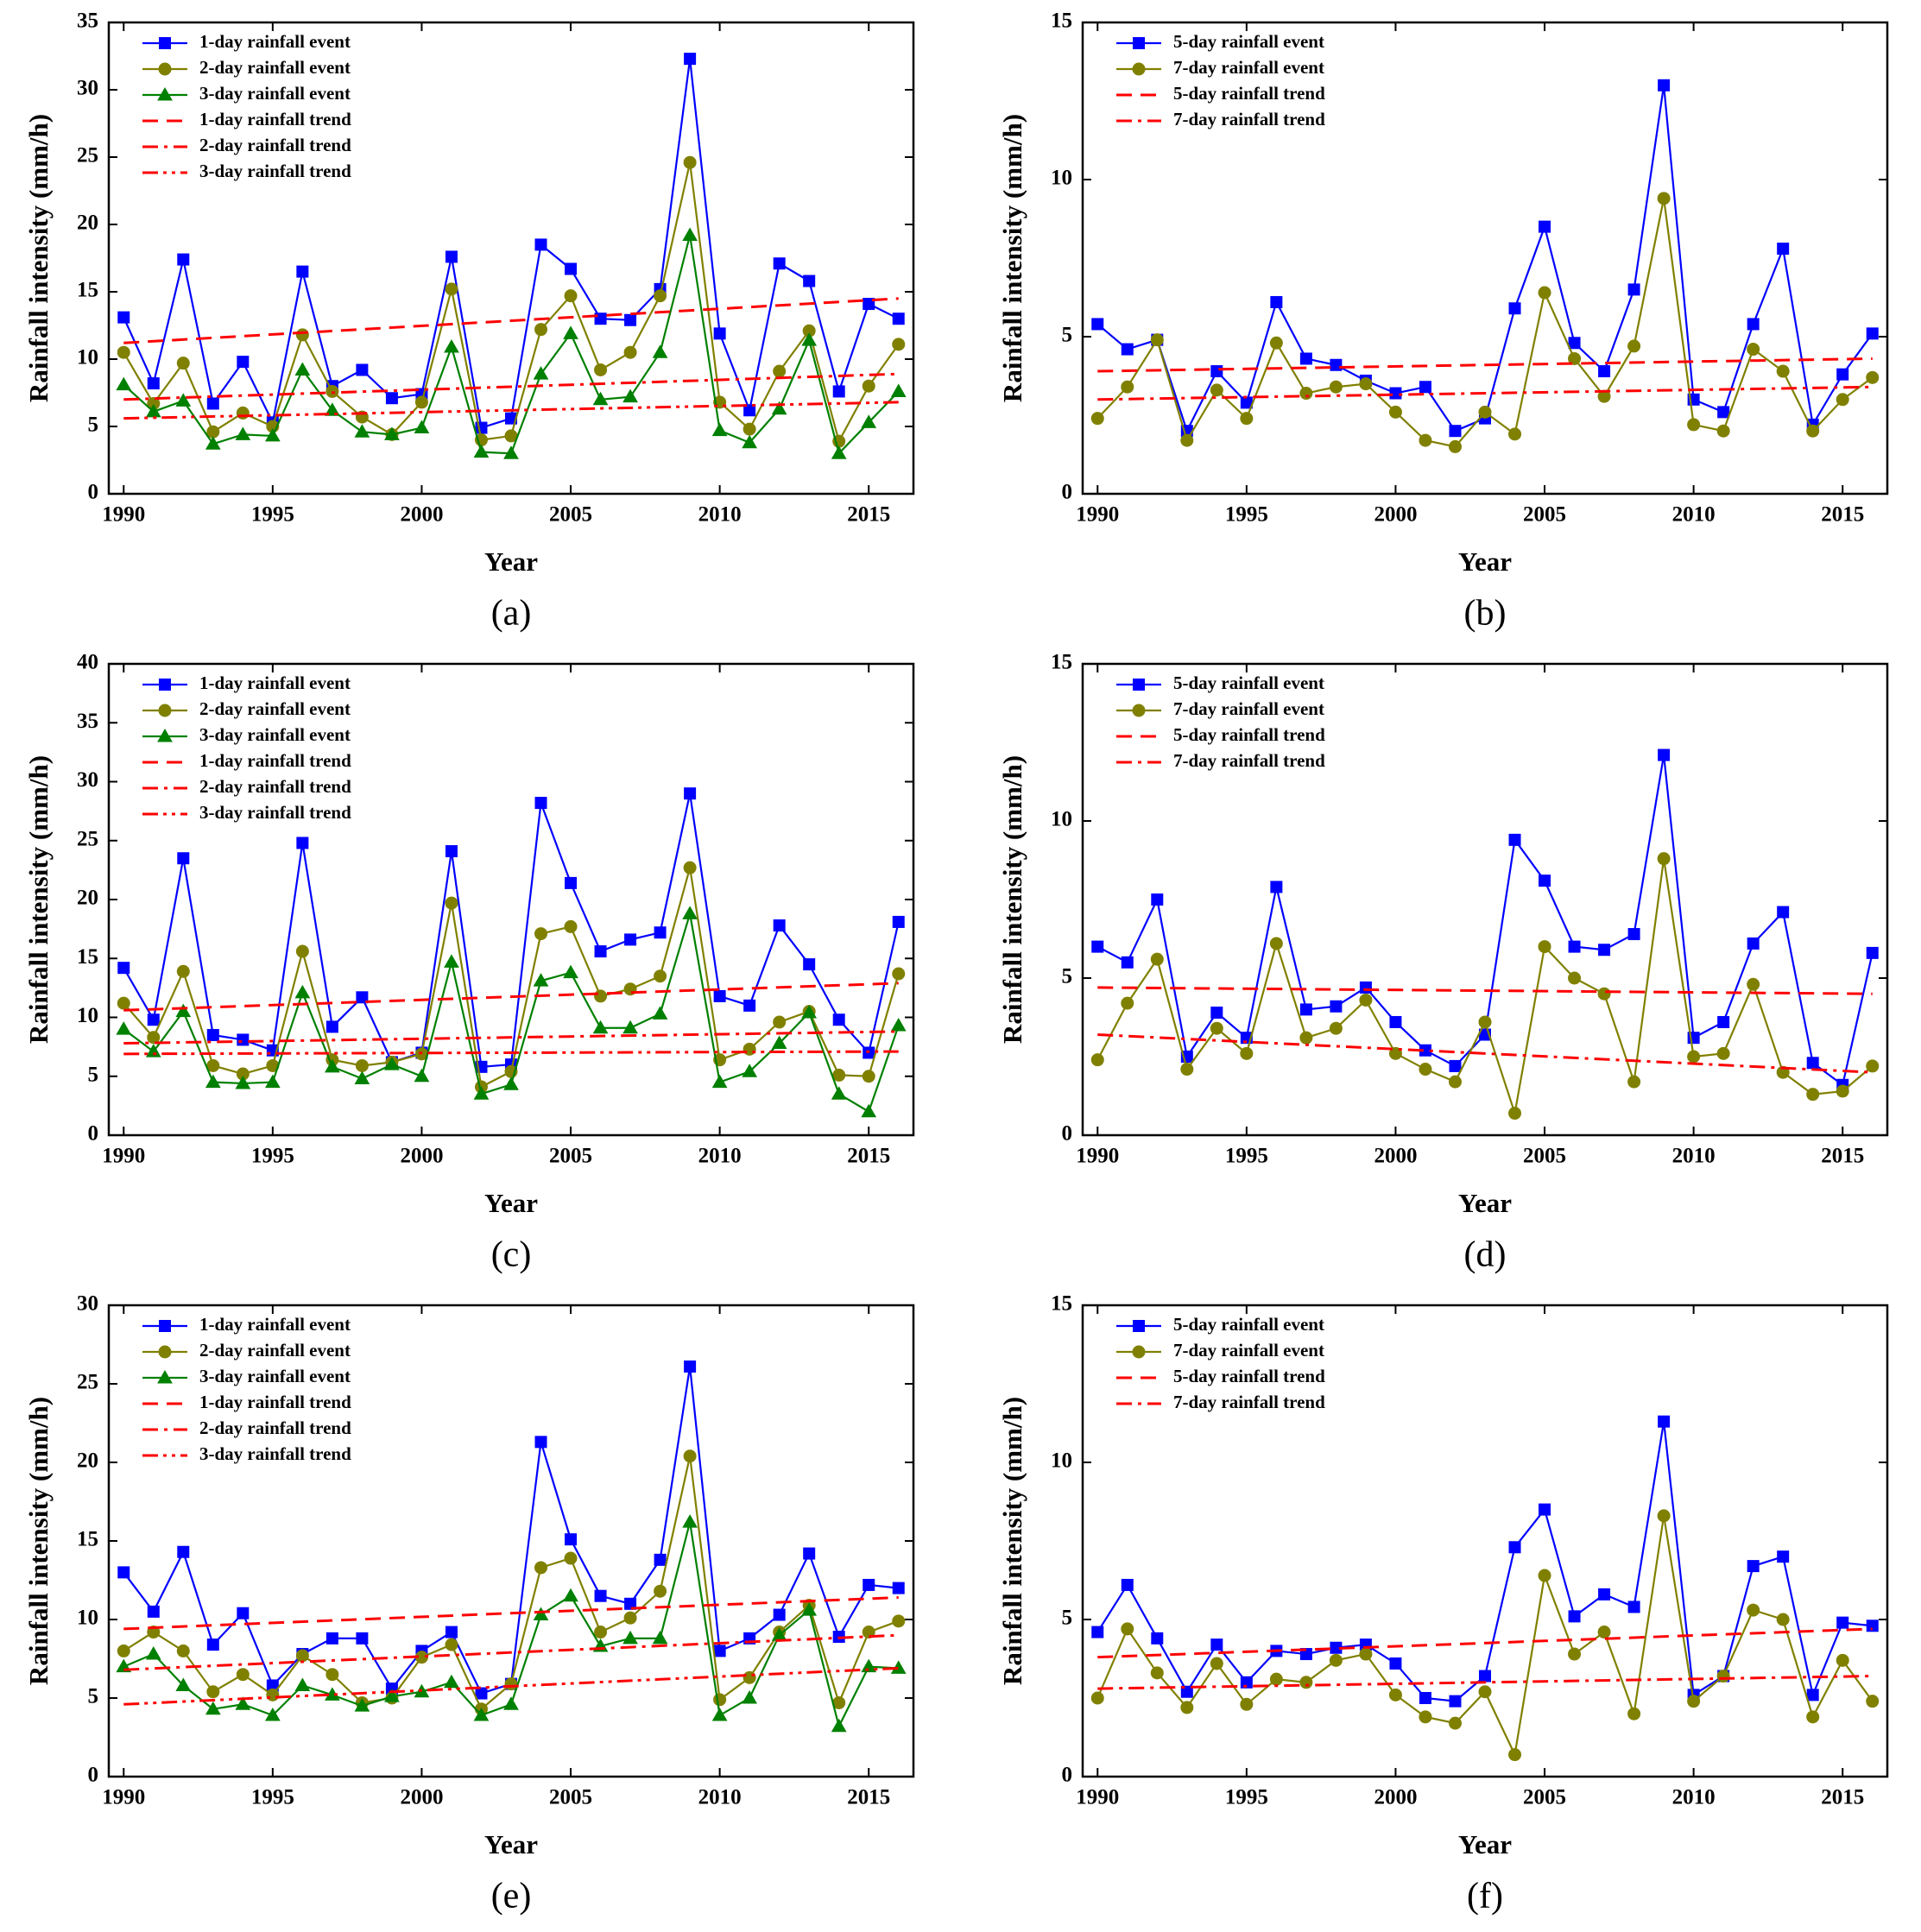 This screenshot has height=1932, width=1921. Describe the element at coordinates (1249, 734) in the screenshot. I see `legend-label: 5-day rainfall trend` at that location.